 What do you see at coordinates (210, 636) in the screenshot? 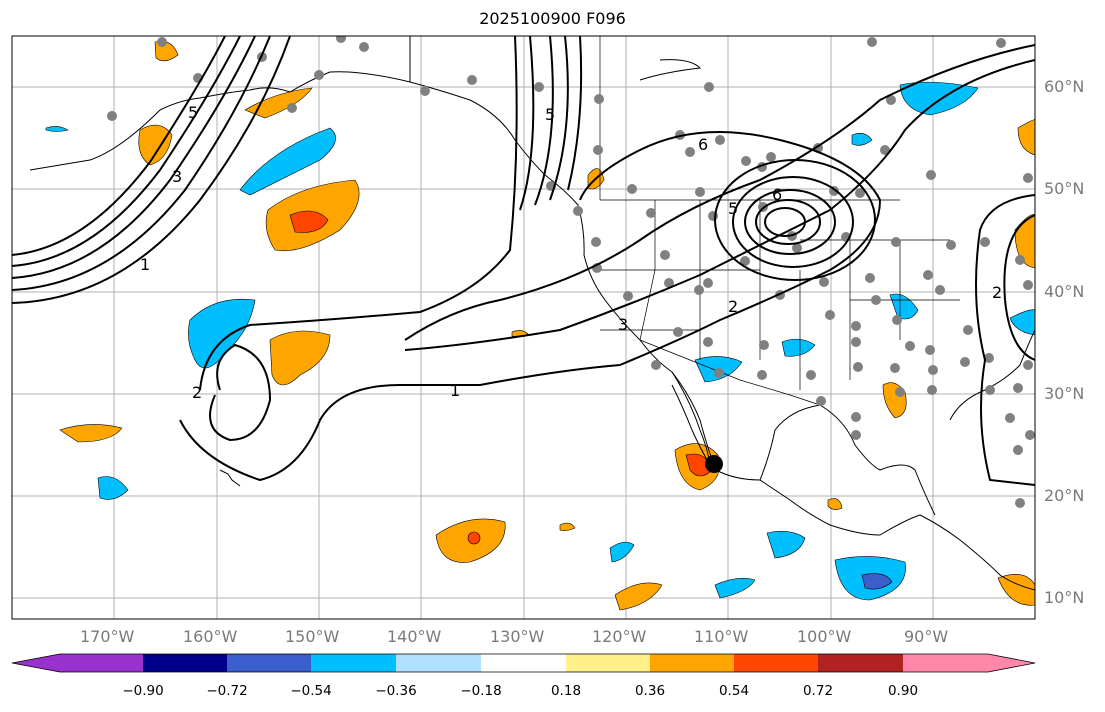
I see `lon-label: 160°W` at bounding box center [210, 636].